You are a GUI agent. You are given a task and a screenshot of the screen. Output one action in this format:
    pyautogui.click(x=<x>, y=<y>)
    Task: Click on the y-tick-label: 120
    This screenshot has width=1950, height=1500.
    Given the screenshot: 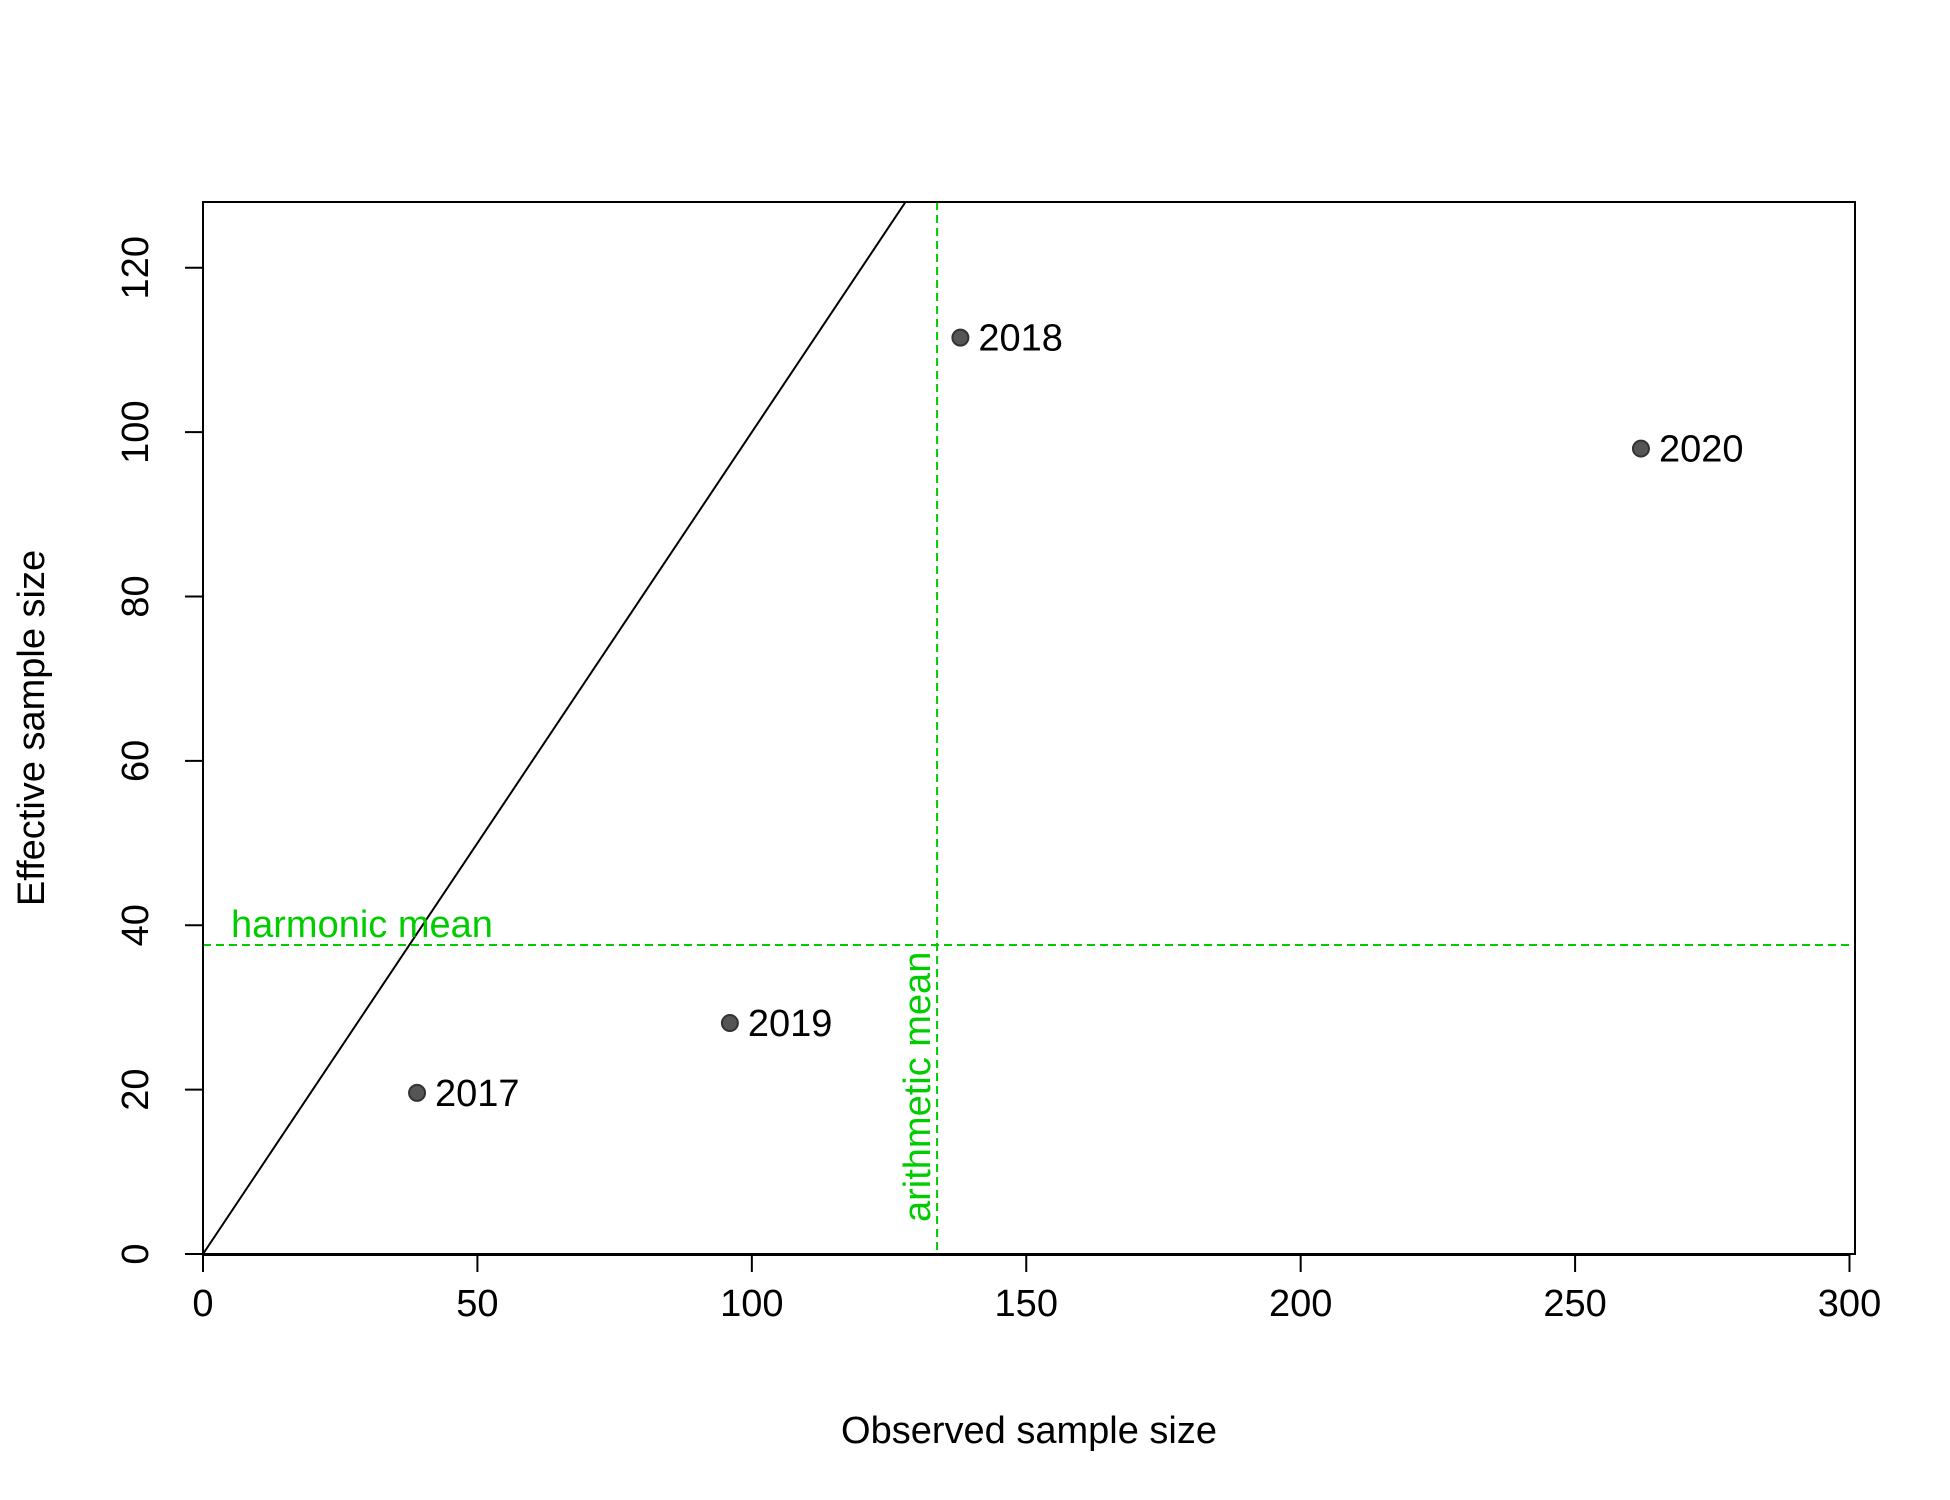 What is the action you would take?
    pyautogui.click(x=136, y=267)
    